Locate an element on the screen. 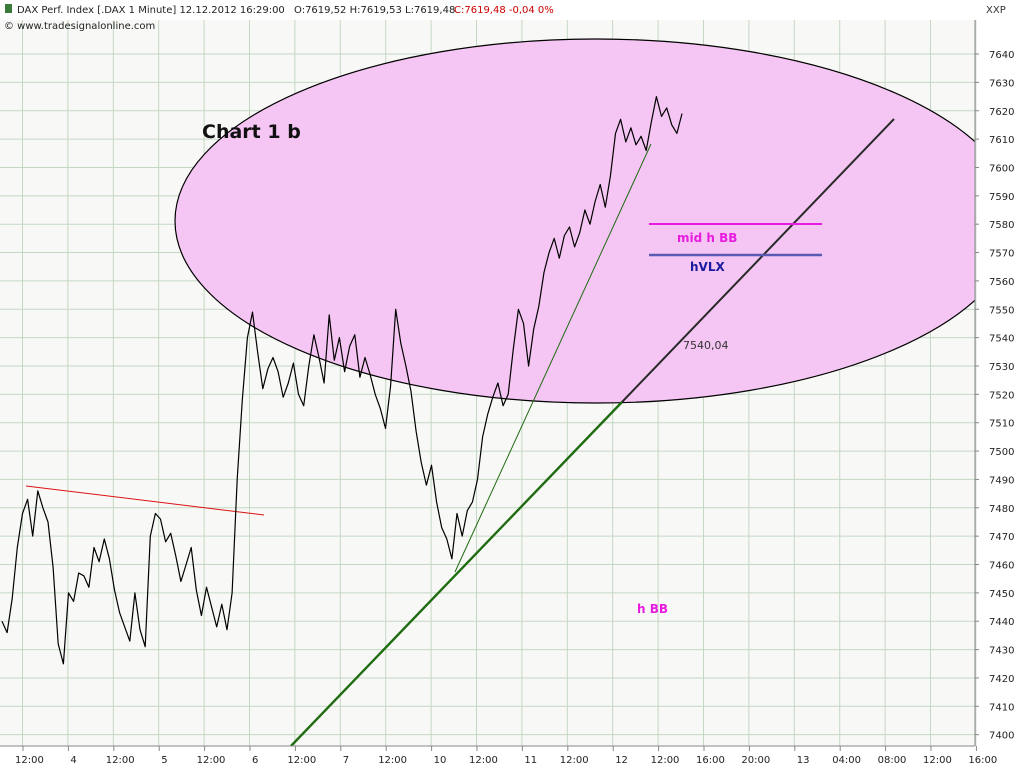  y-tick-label: 7480 is located at coordinates (1001, 509).